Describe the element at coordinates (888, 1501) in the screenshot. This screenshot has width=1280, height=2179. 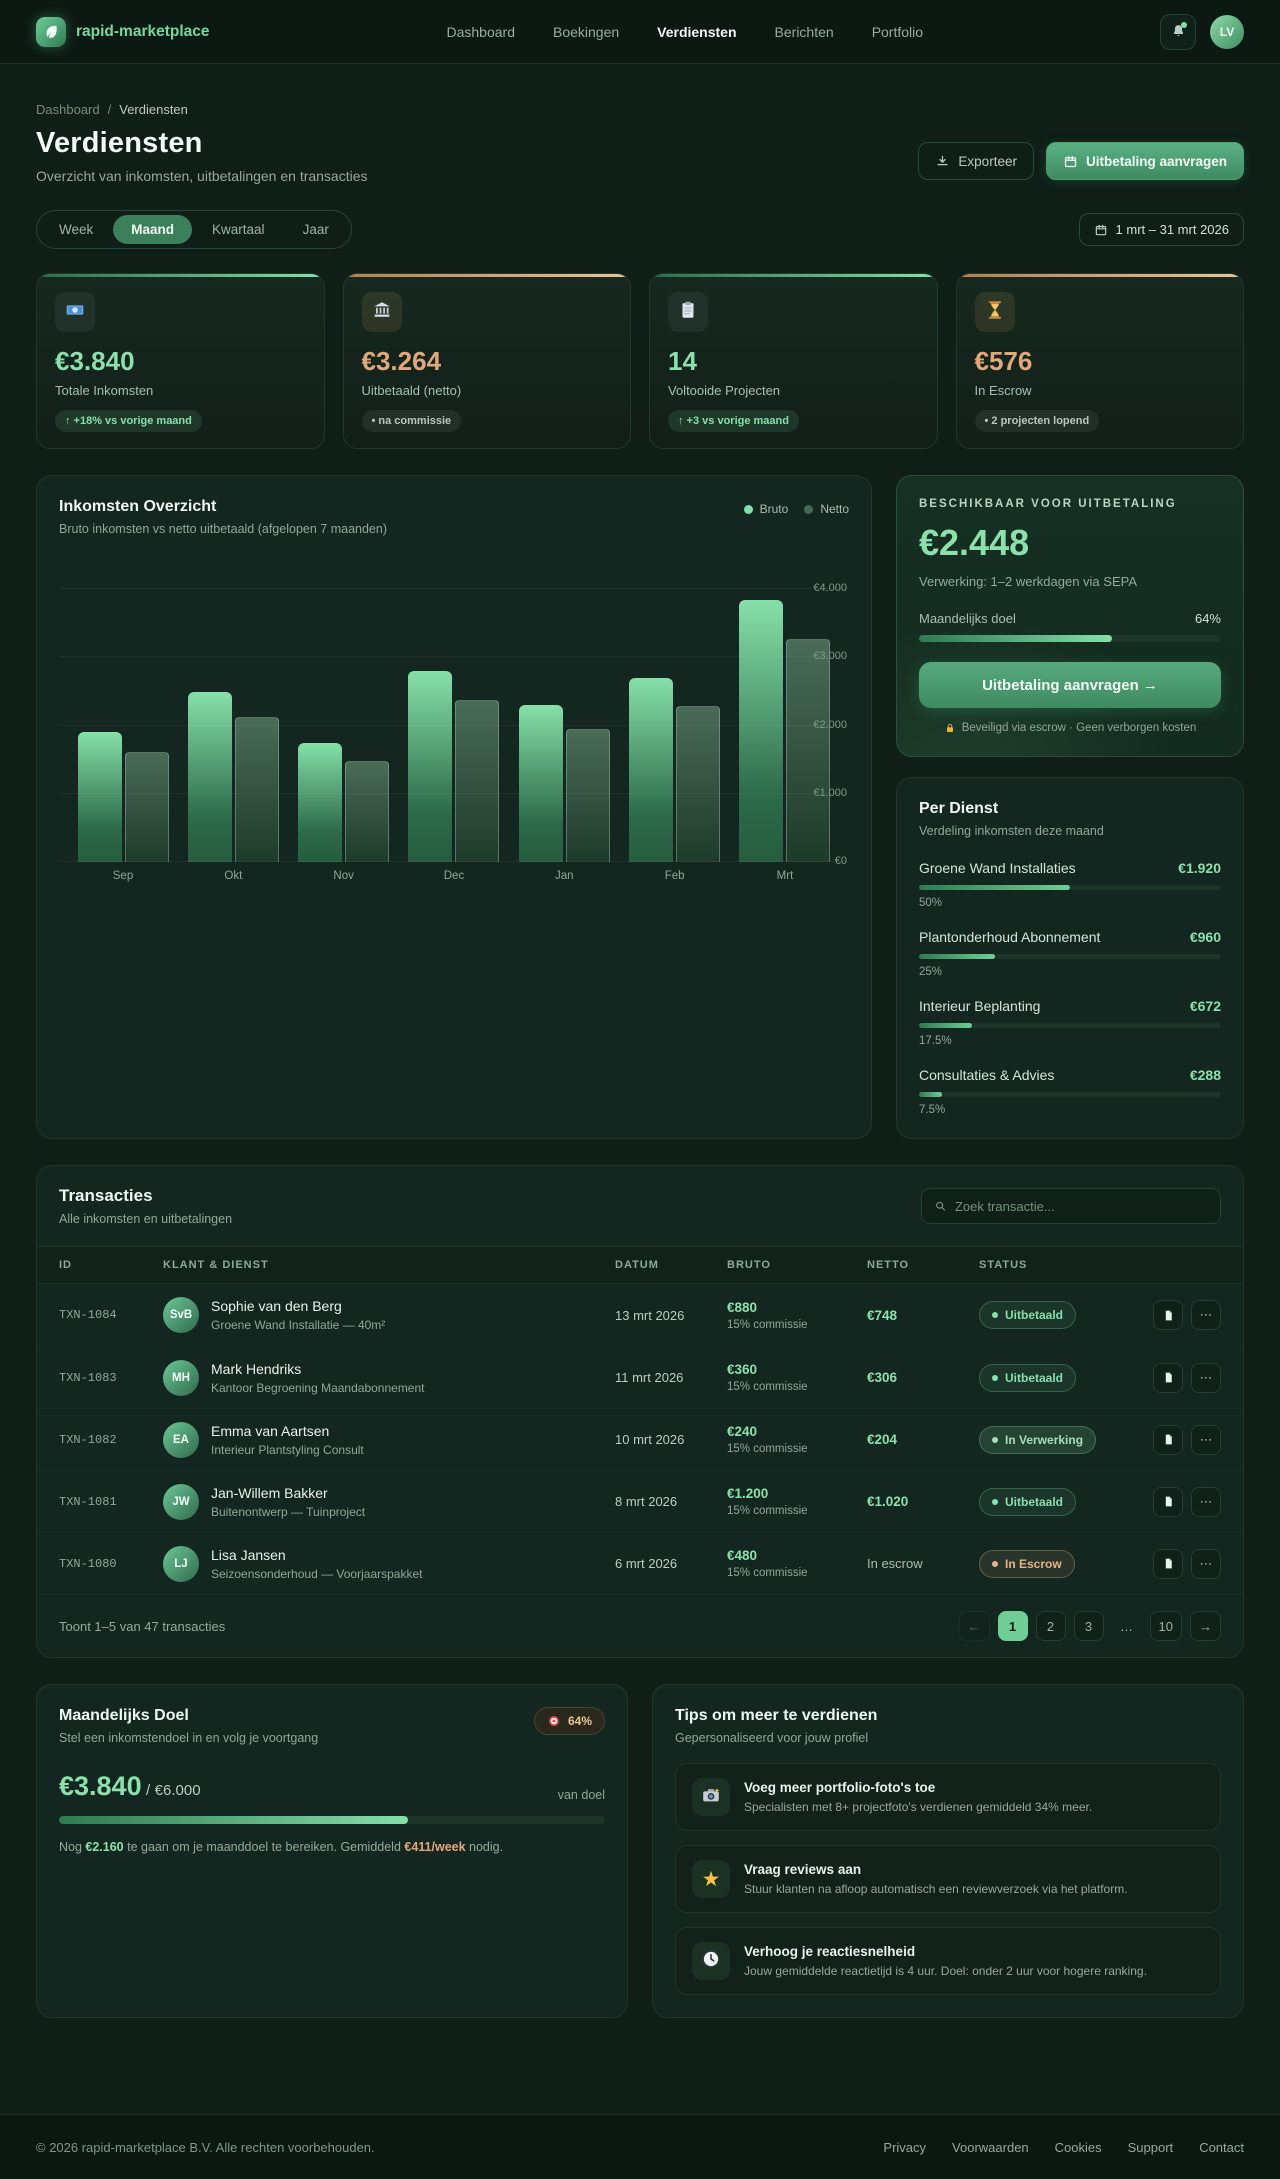
I see `net-amount: €1.020` at that location.